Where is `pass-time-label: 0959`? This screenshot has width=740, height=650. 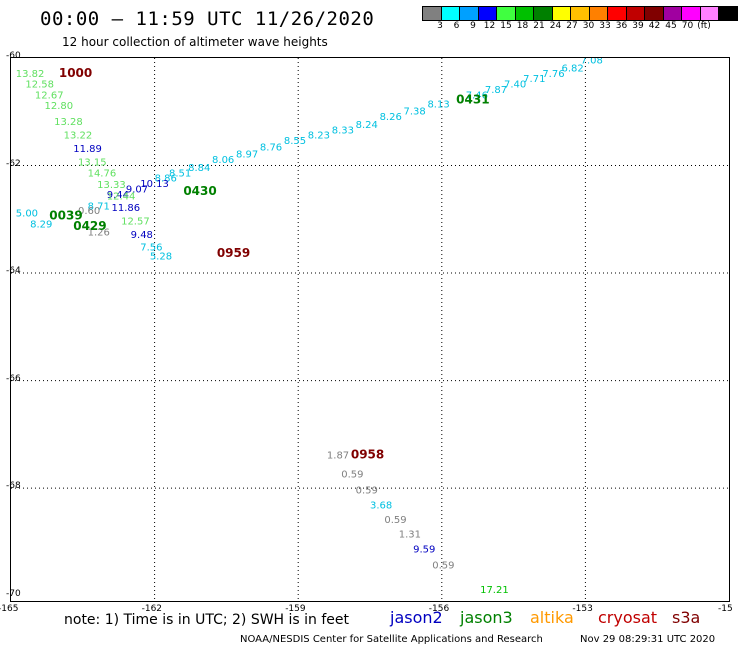
pass-time-label: 0959 is located at coordinates (233, 253).